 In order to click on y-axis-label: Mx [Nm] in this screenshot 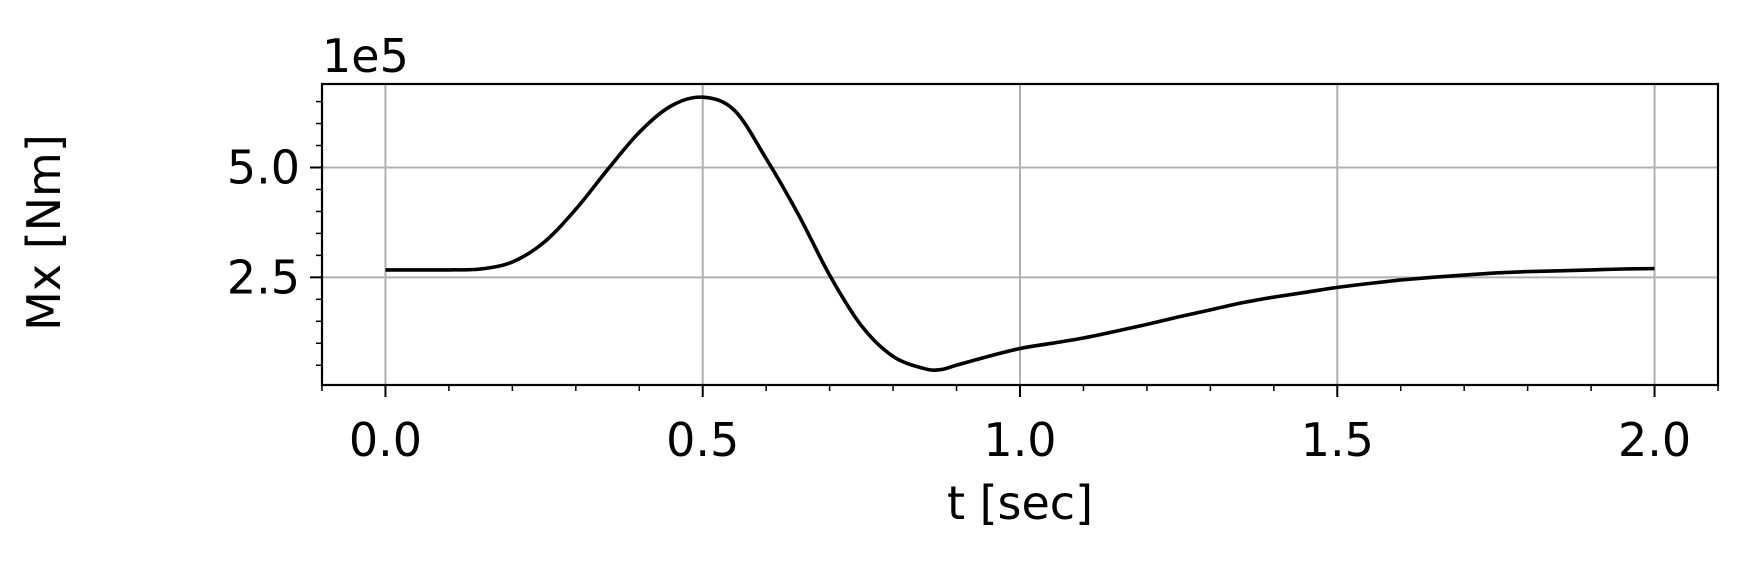, I will do `click(44, 232)`.